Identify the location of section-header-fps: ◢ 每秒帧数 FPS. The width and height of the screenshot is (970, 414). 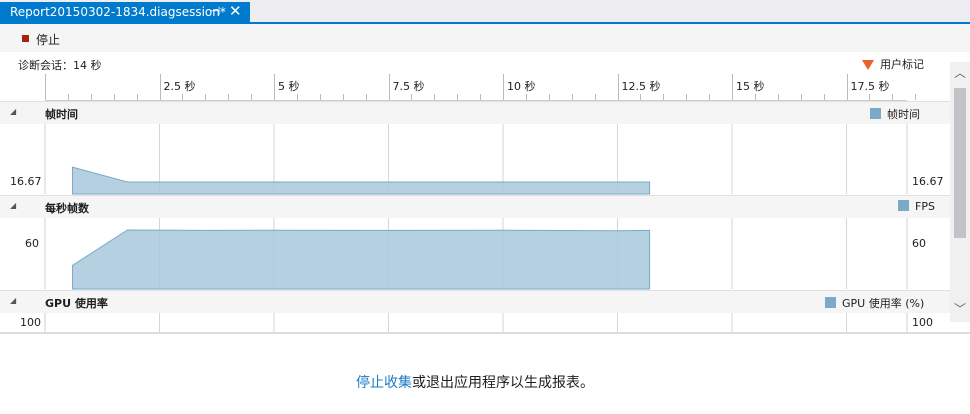
(475, 206).